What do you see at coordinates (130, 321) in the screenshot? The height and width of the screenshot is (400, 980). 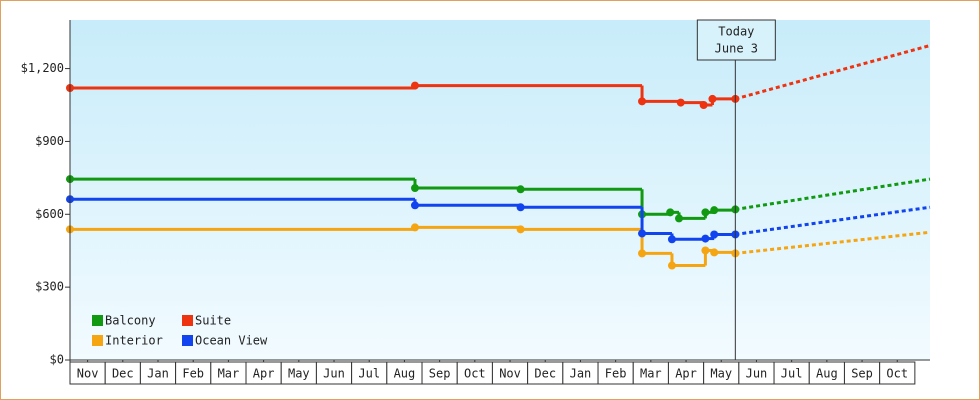 I see `legend-label: Balcony` at bounding box center [130, 321].